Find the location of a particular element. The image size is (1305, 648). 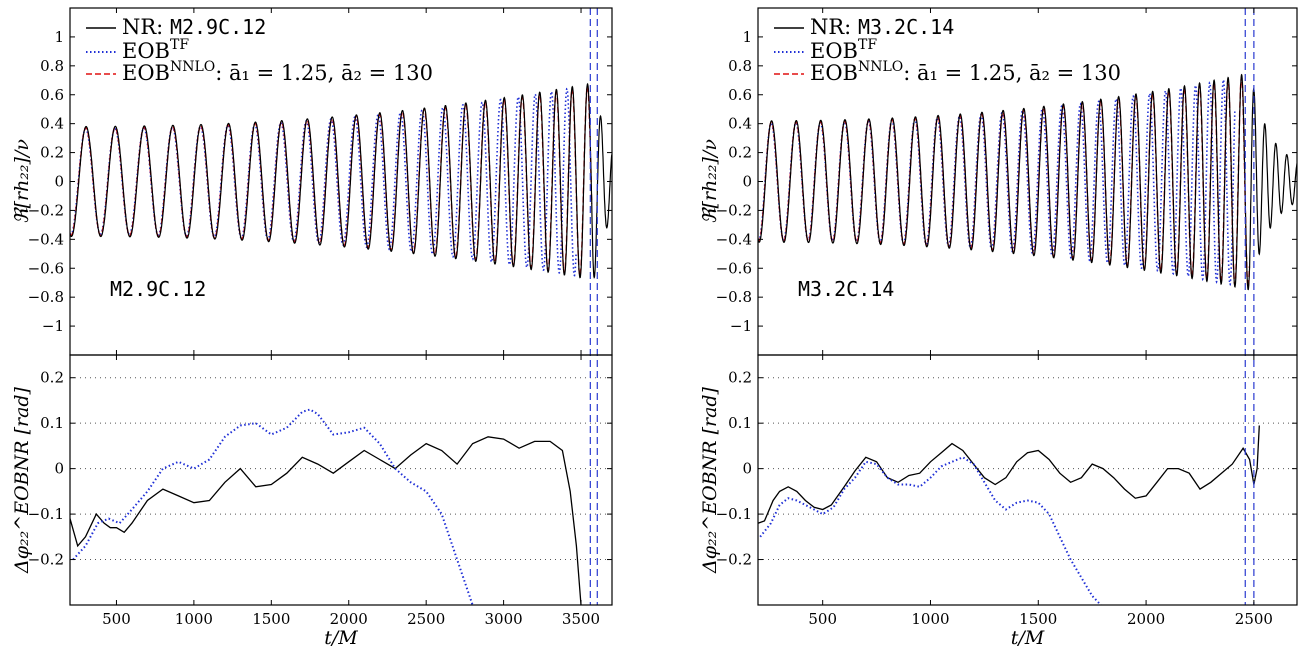

simulation-annotation: M3.2C.14 is located at coordinates (846, 289).